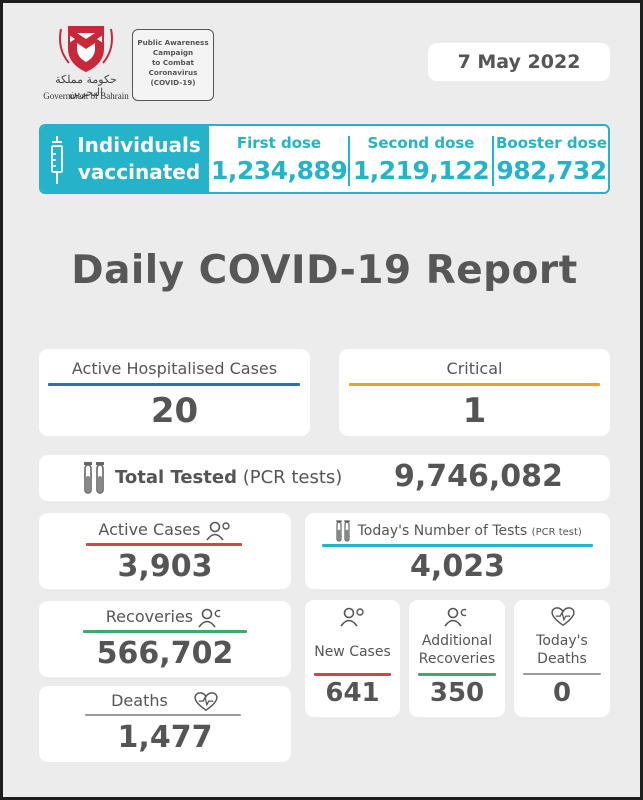 Image resolution: width=643 pixels, height=800 pixels. Describe the element at coordinates (139, 145) in the screenshot. I see `vaccination-title-line1: Individuals` at that location.